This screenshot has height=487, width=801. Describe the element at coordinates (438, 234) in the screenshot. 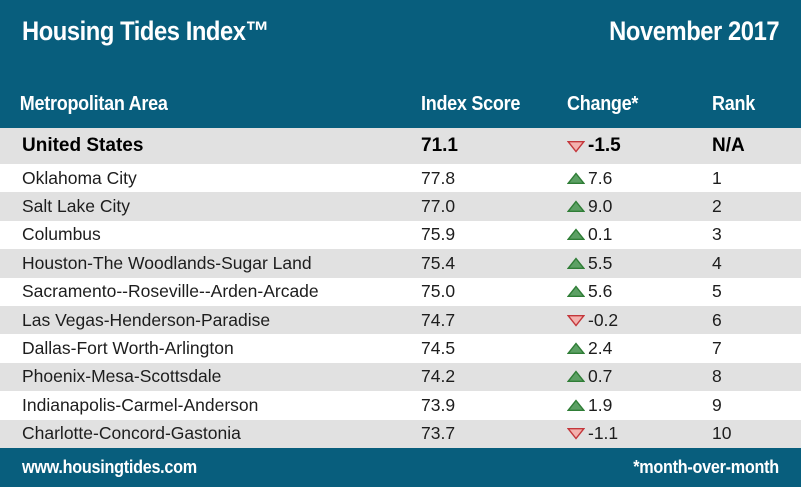

I see `row-index-score: 75.9` at that location.